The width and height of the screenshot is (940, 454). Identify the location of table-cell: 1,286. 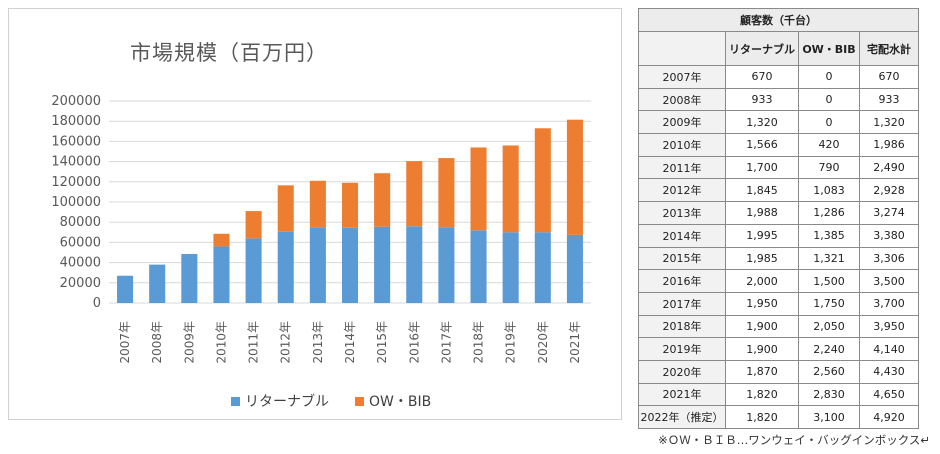
(829, 213).